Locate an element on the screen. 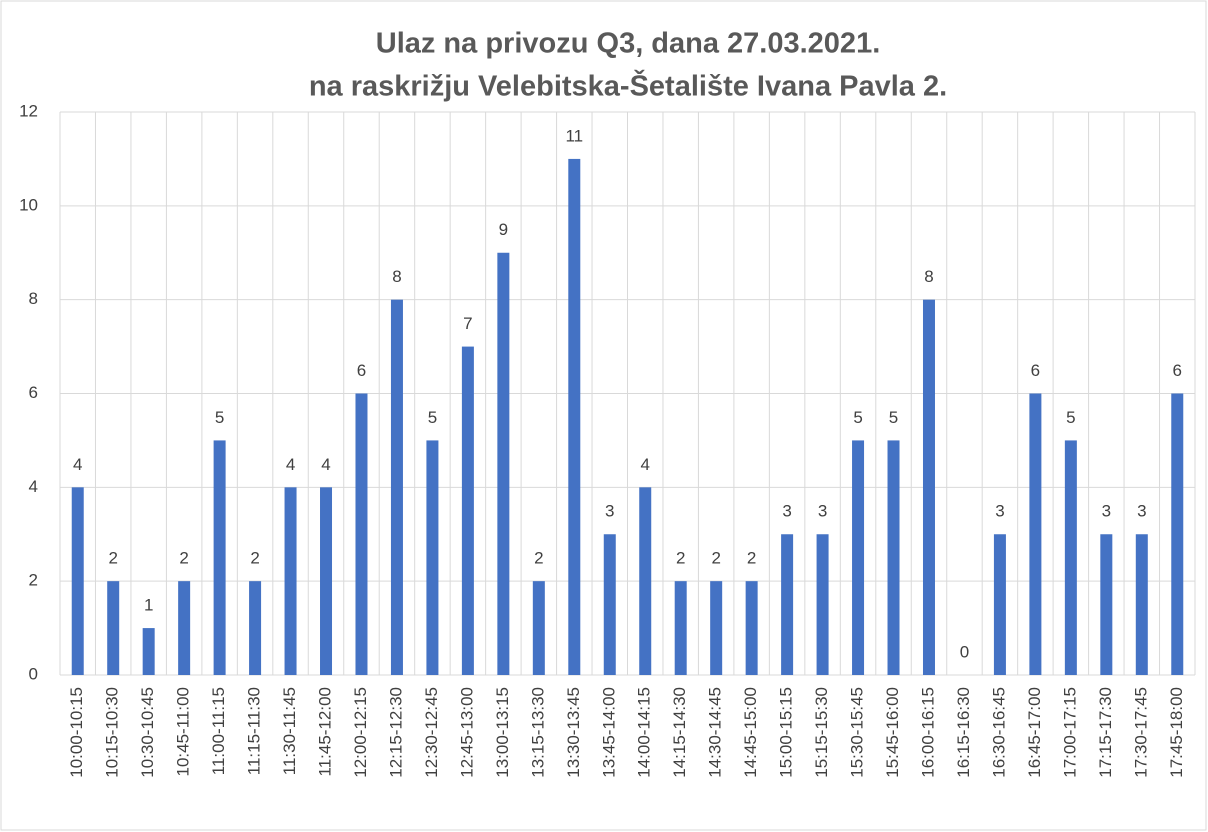 This screenshot has width=1208, height=832. x-tick-label: 12:45-13:00 is located at coordinates (466, 732).